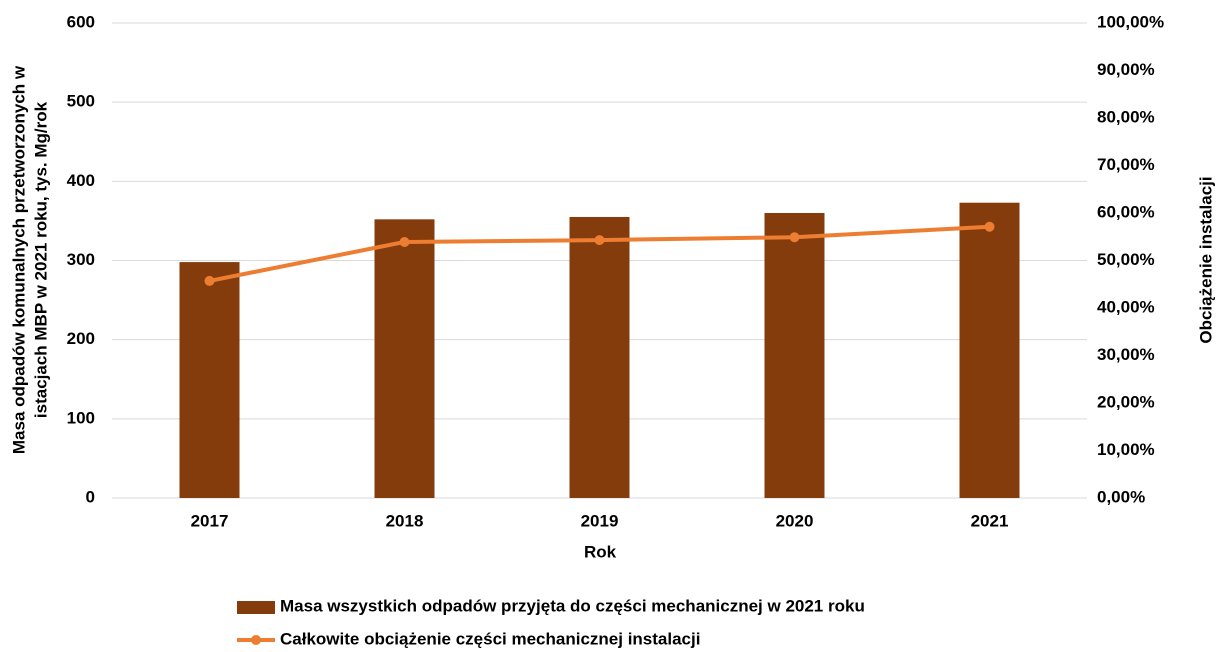 The image size is (1217, 652). I want to click on y2-tick-label: 0,00%, so click(1121, 496).